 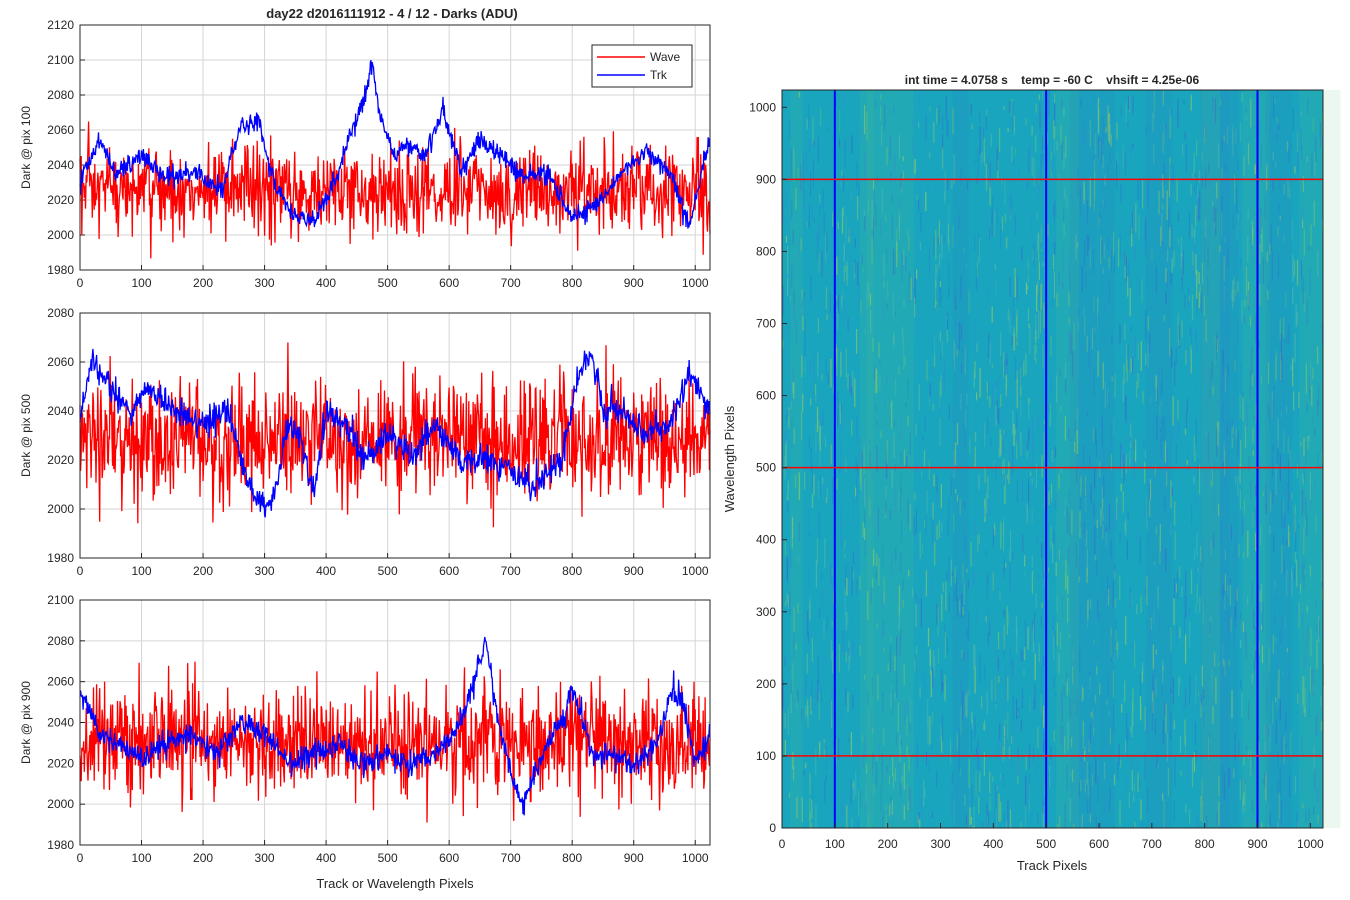 I want to click on x-tick-label: 800, so click(x=572, y=283).